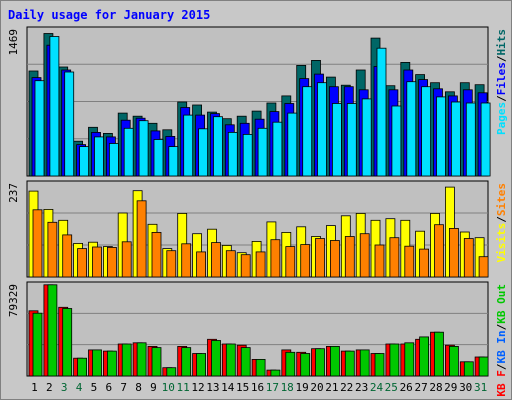  I want to click on visits-panel-legend: Visits/Sites, so click(501, 223).